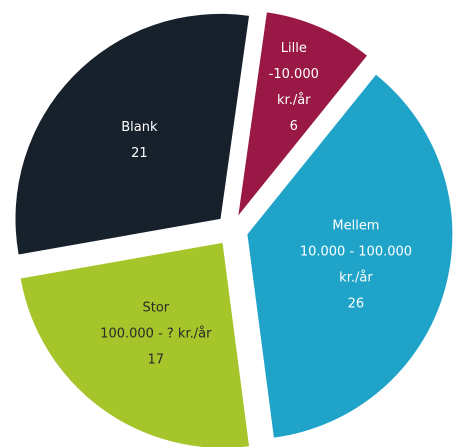 The height and width of the screenshot is (447, 459). What do you see at coordinates (294, 74) in the screenshot?
I see `slice-label: -10.000` at bounding box center [294, 74].